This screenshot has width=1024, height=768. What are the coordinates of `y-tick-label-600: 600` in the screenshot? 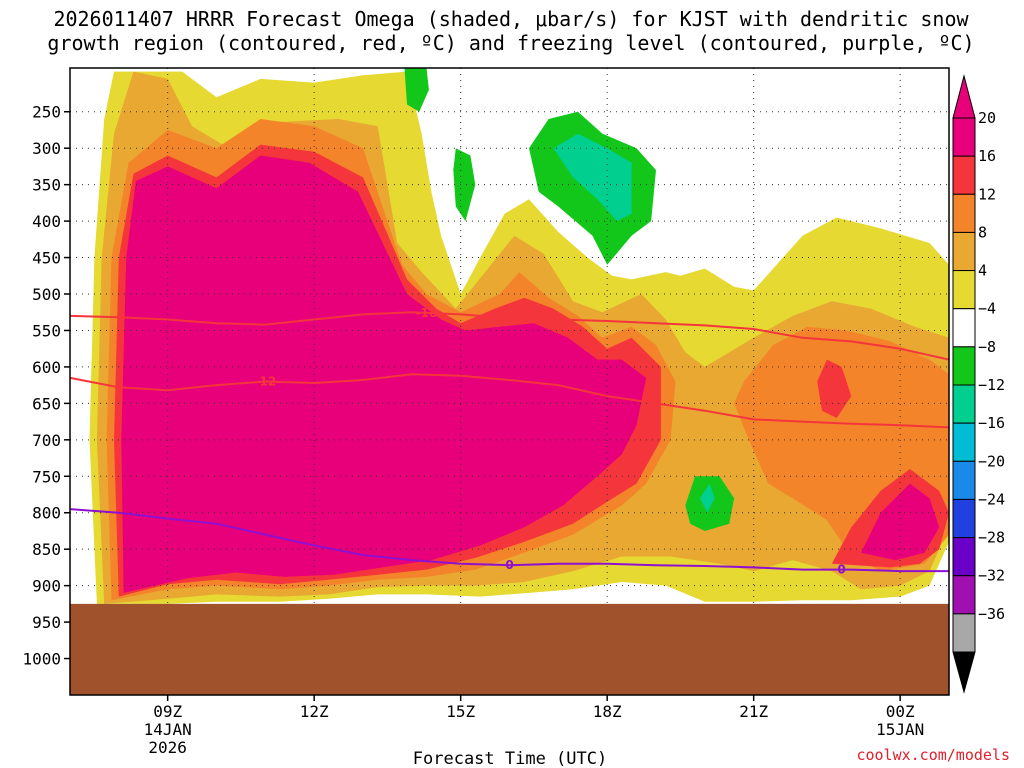 It's located at (46, 367).